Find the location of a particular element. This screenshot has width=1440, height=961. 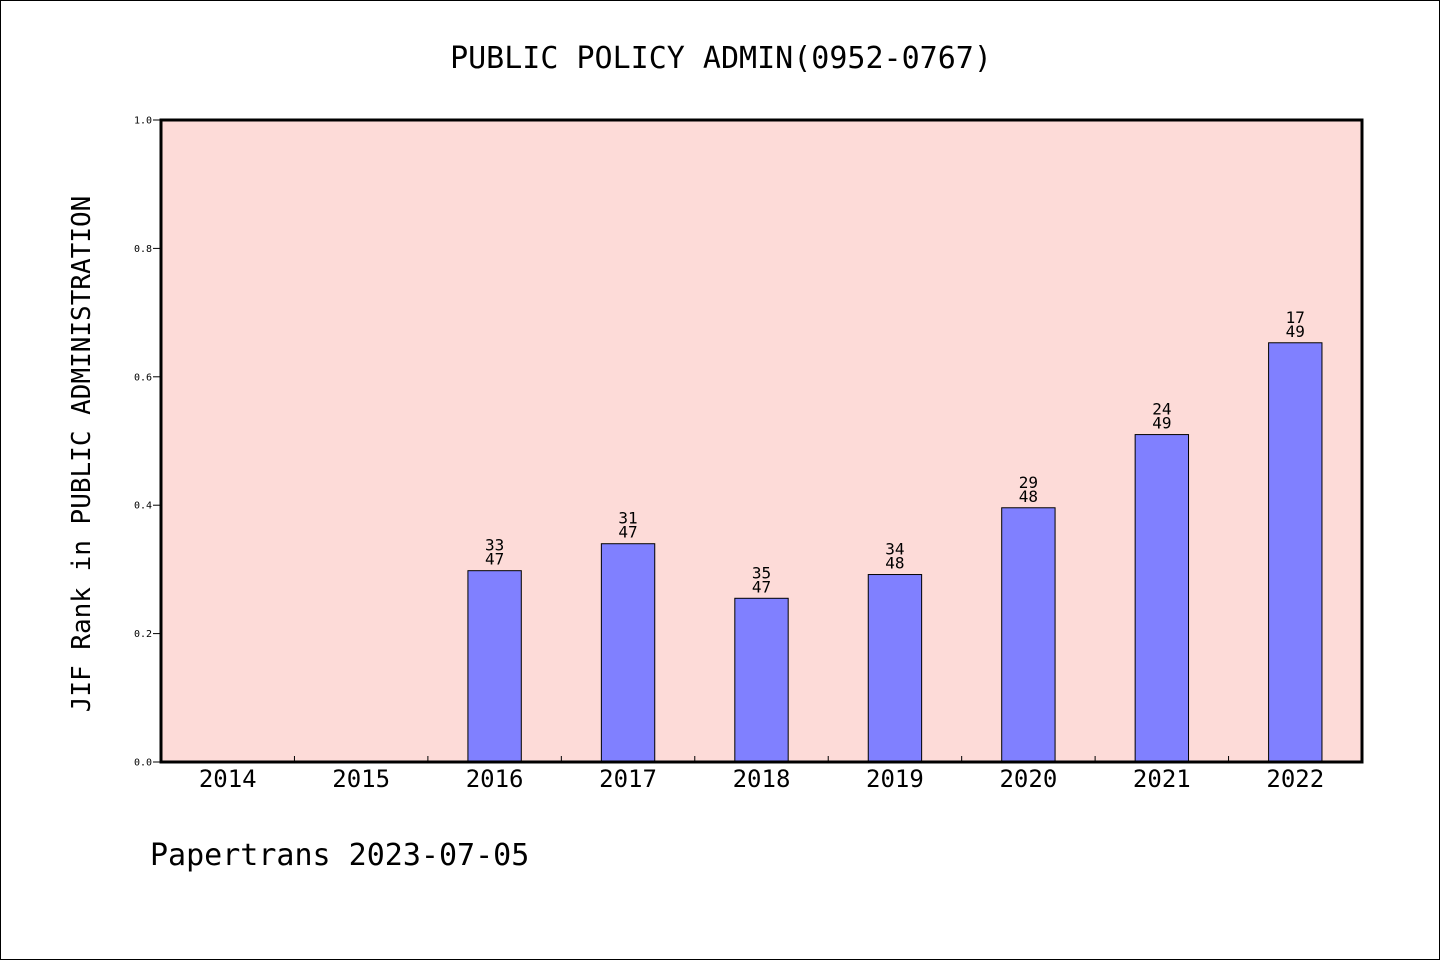

y-tick-label: 0.8 is located at coordinates (143, 249).